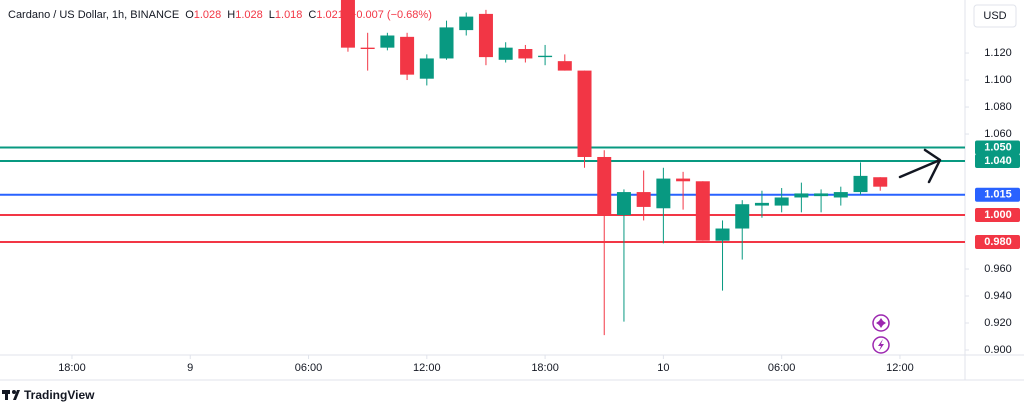 This screenshot has height=409, width=1024. I want to click on header-item: O, so click(189, 15).